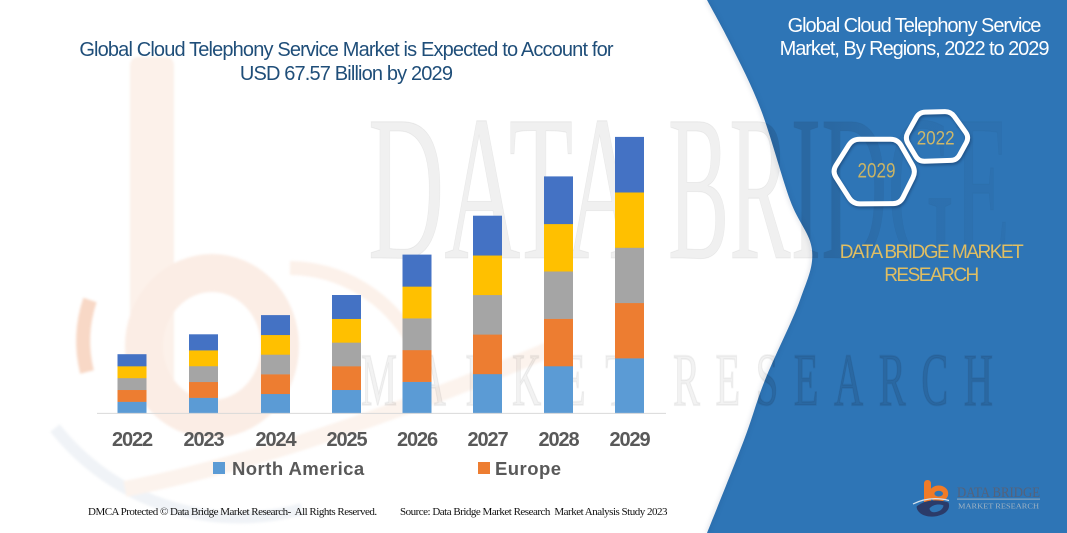 This screenshot has height=533, width=1067. What do you see at coordinates (999, 506) in the screenshot?
I see `svg-text: MARKET RESEARCH` at bounding box center [999, 506].